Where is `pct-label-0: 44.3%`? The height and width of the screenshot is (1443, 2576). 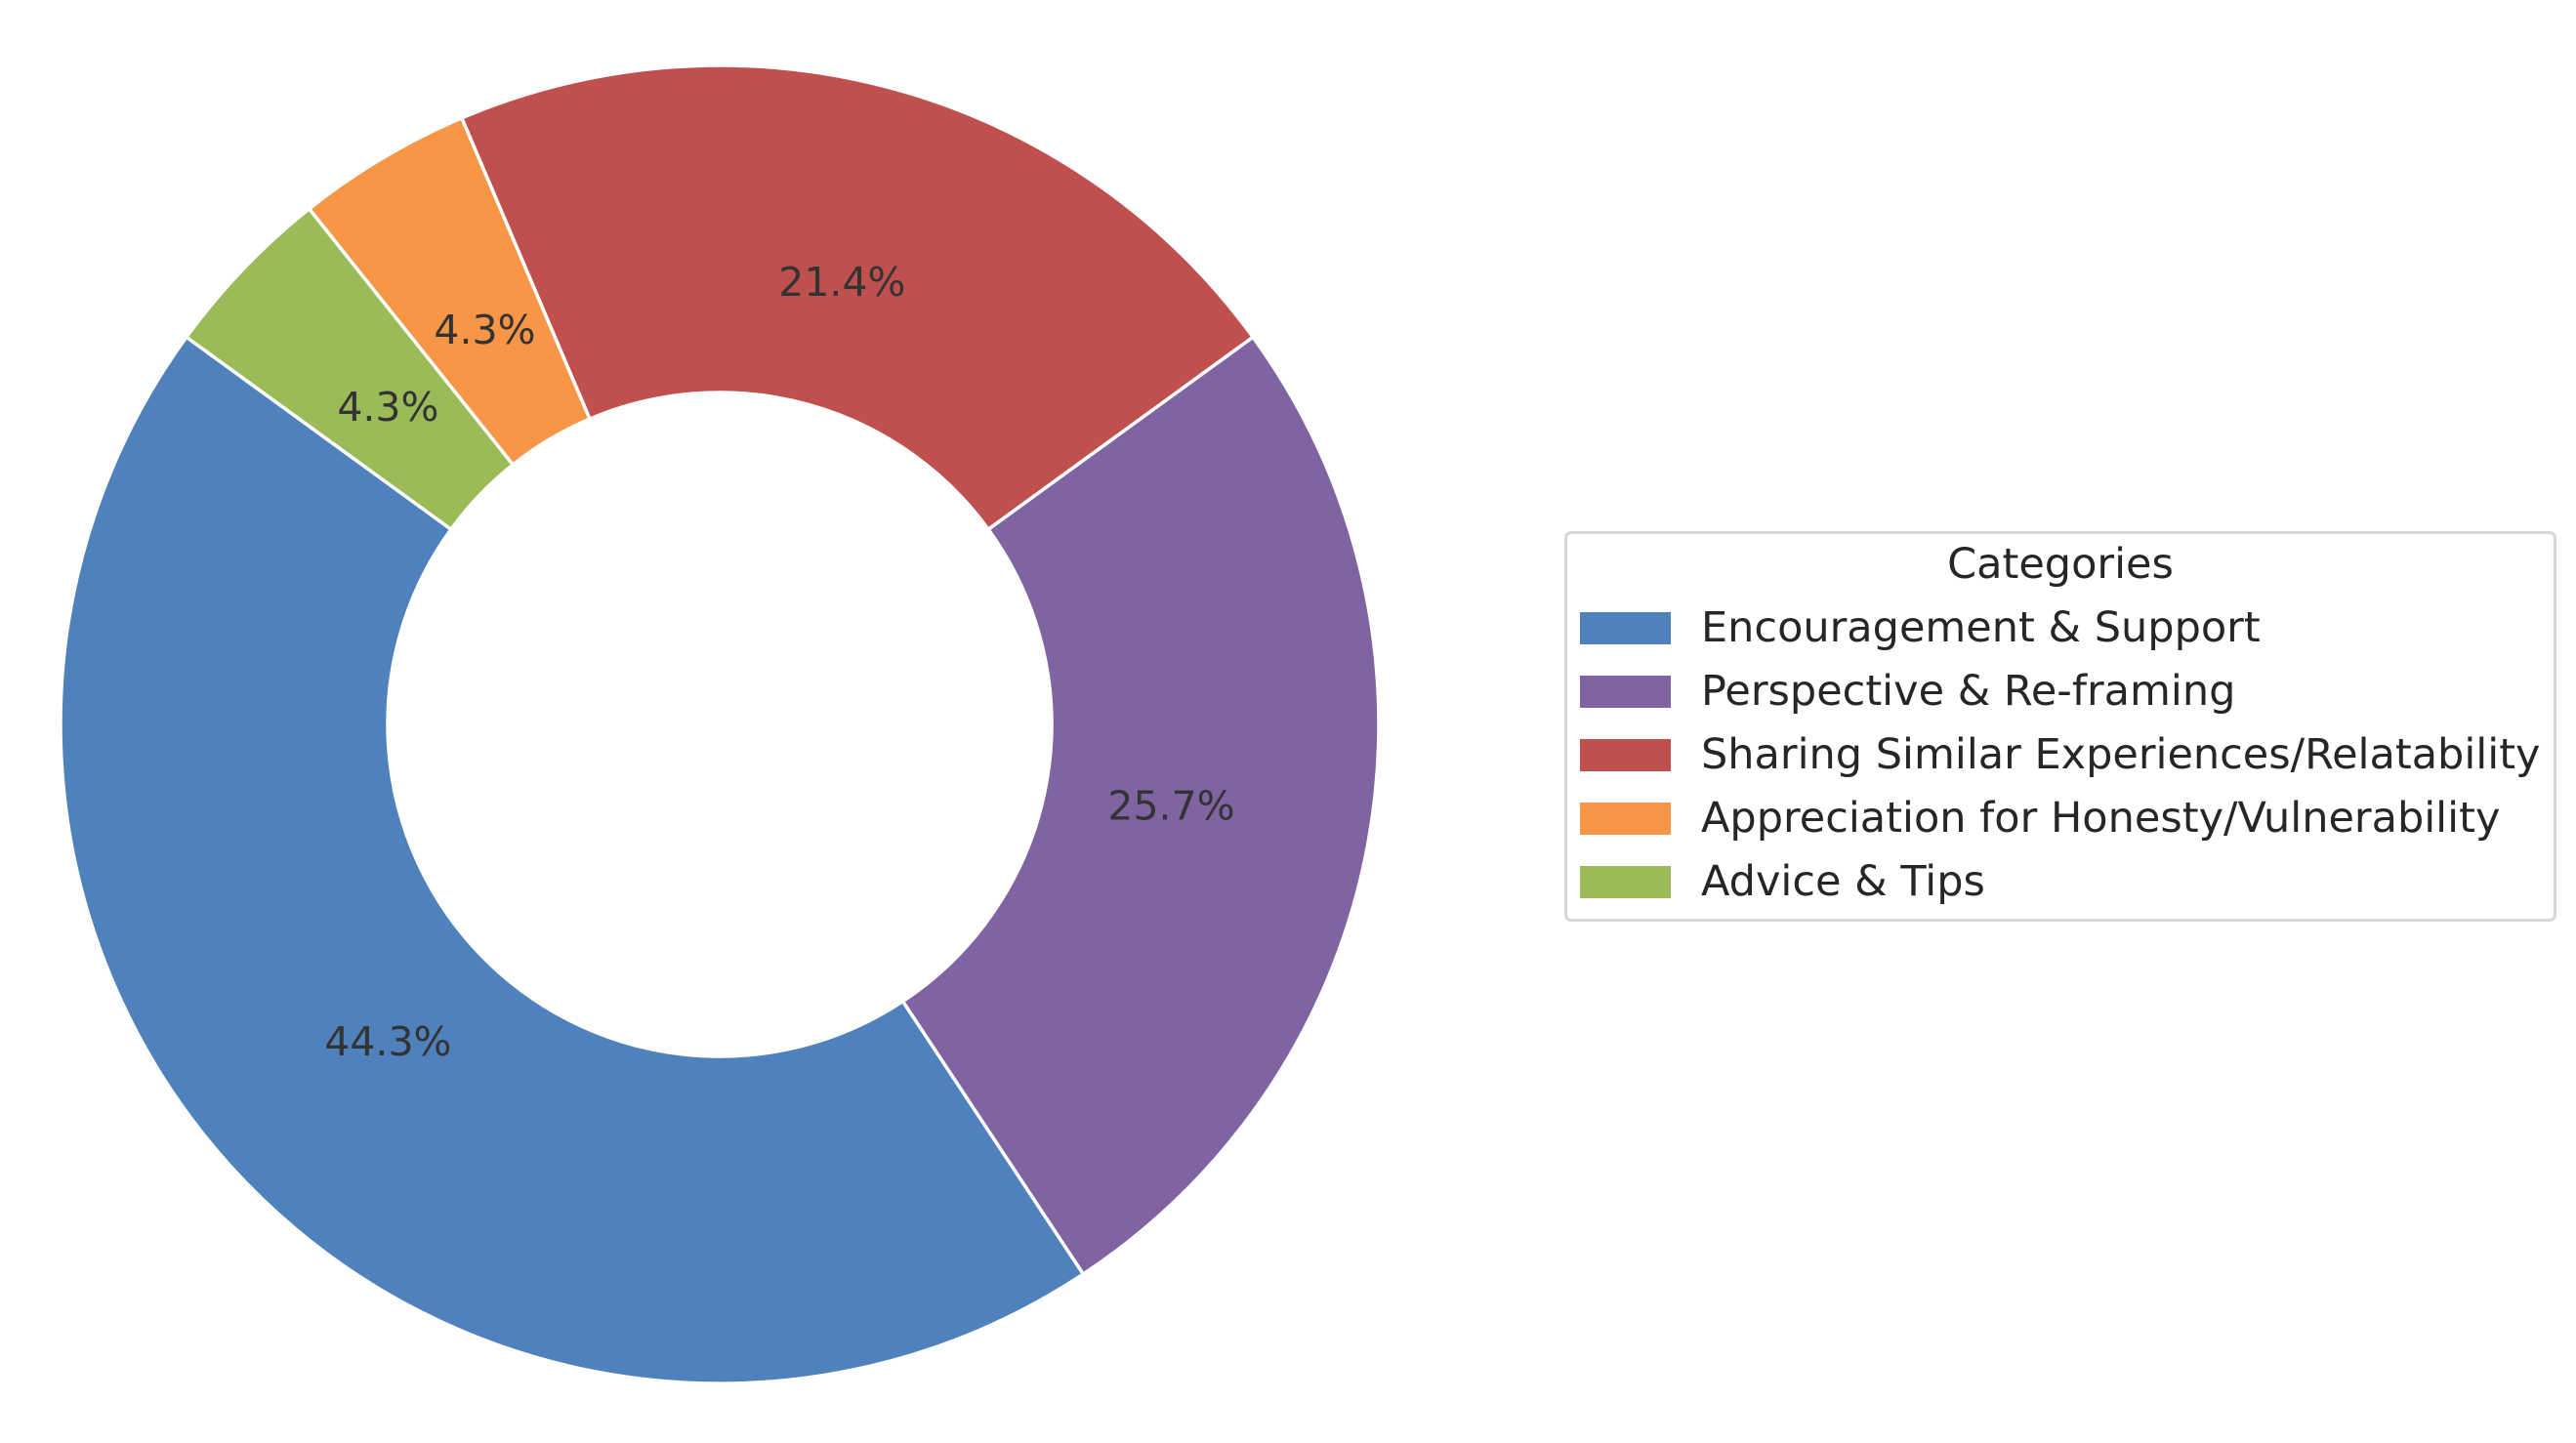 pct-label-0: 44.3% is located at coordinates (387, 1041).